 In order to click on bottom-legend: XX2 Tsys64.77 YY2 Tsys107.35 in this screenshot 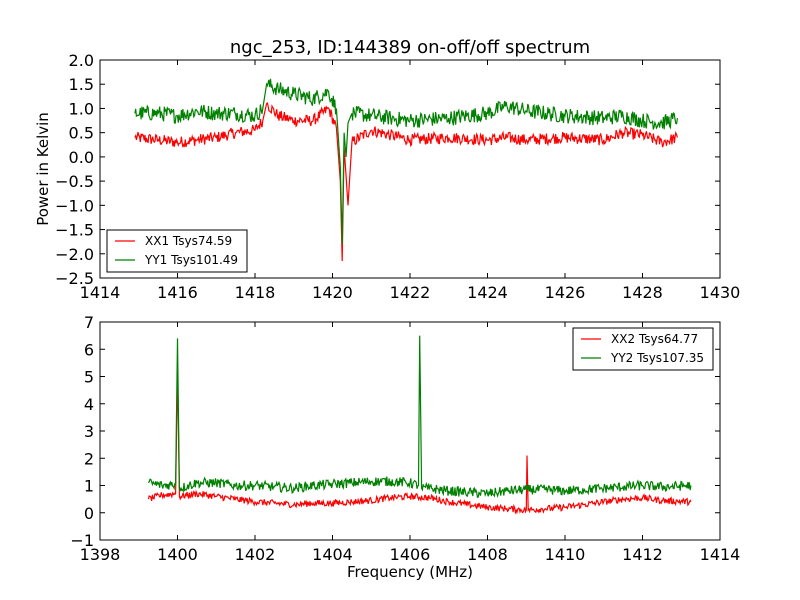, I will do `click(643, 349)`.